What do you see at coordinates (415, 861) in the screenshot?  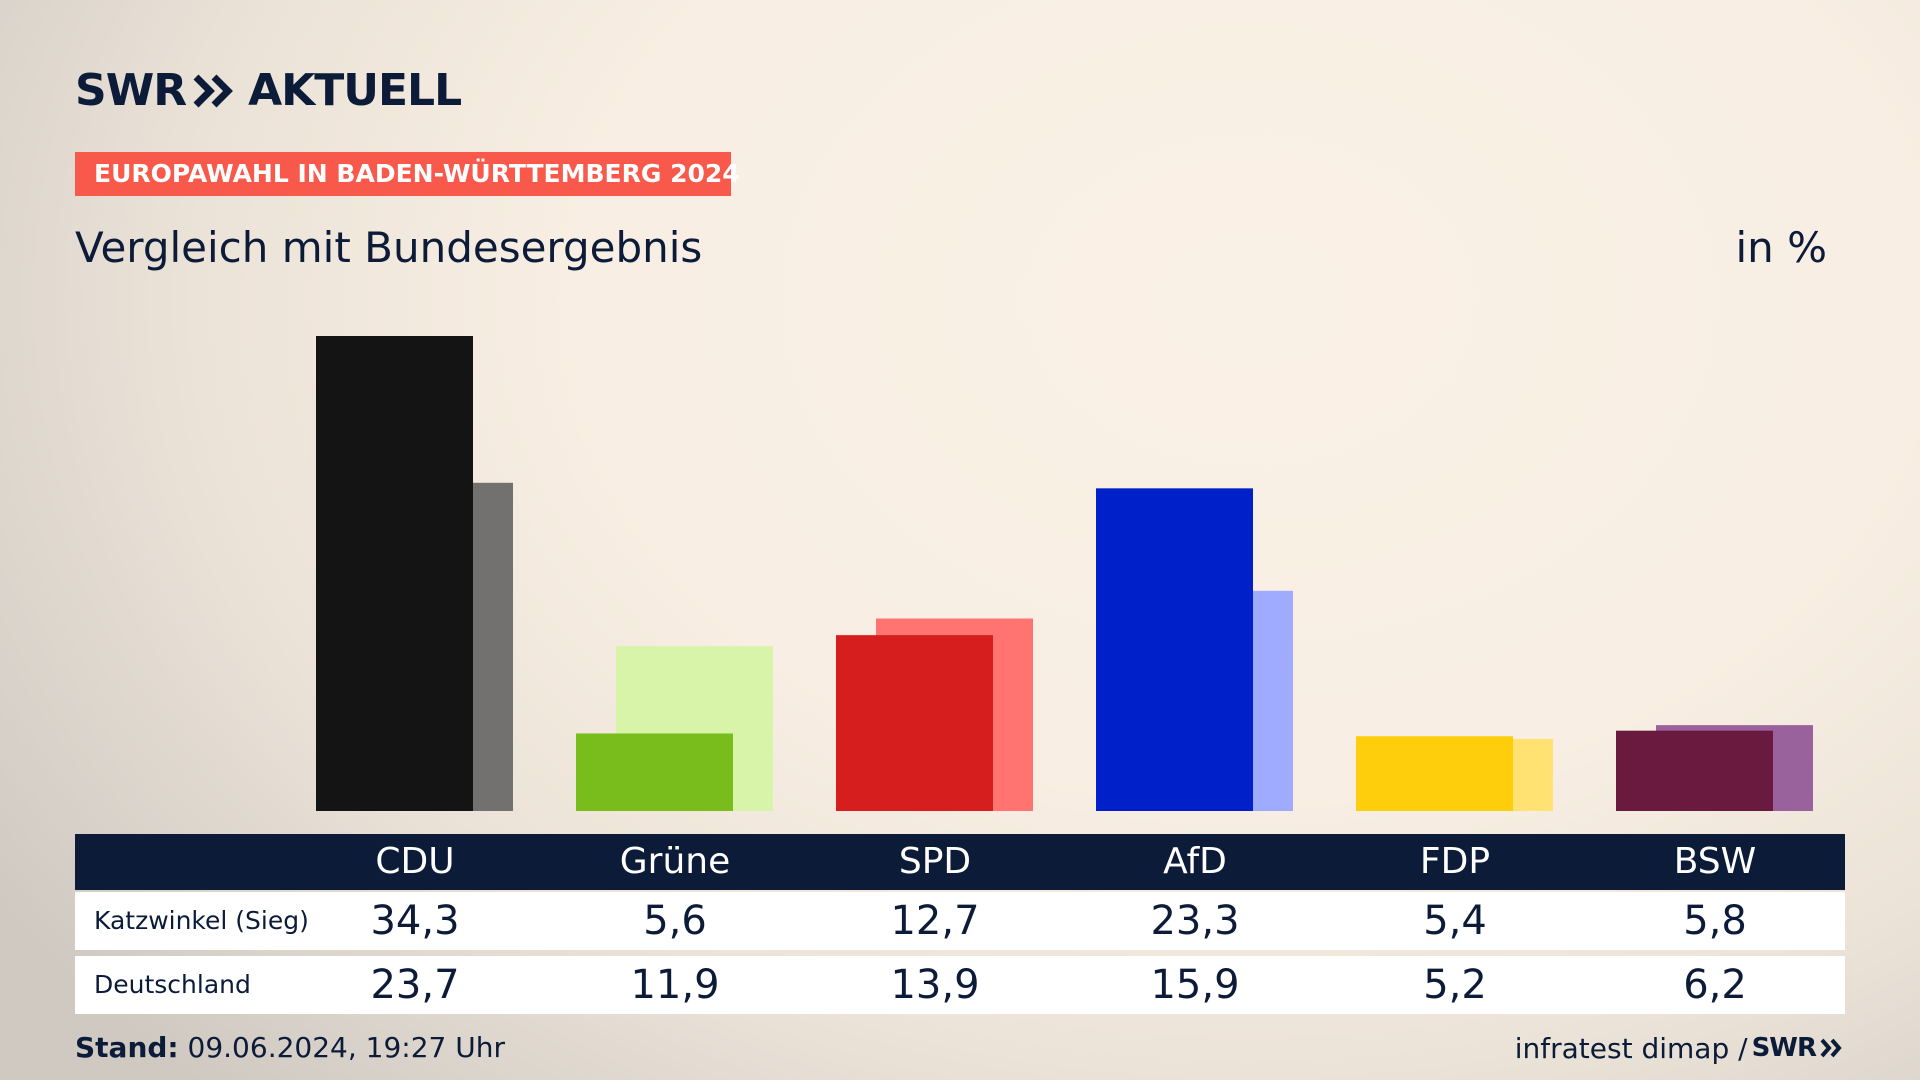 I see `party-label-cdu: CDU` at bounding box center [415, 861].